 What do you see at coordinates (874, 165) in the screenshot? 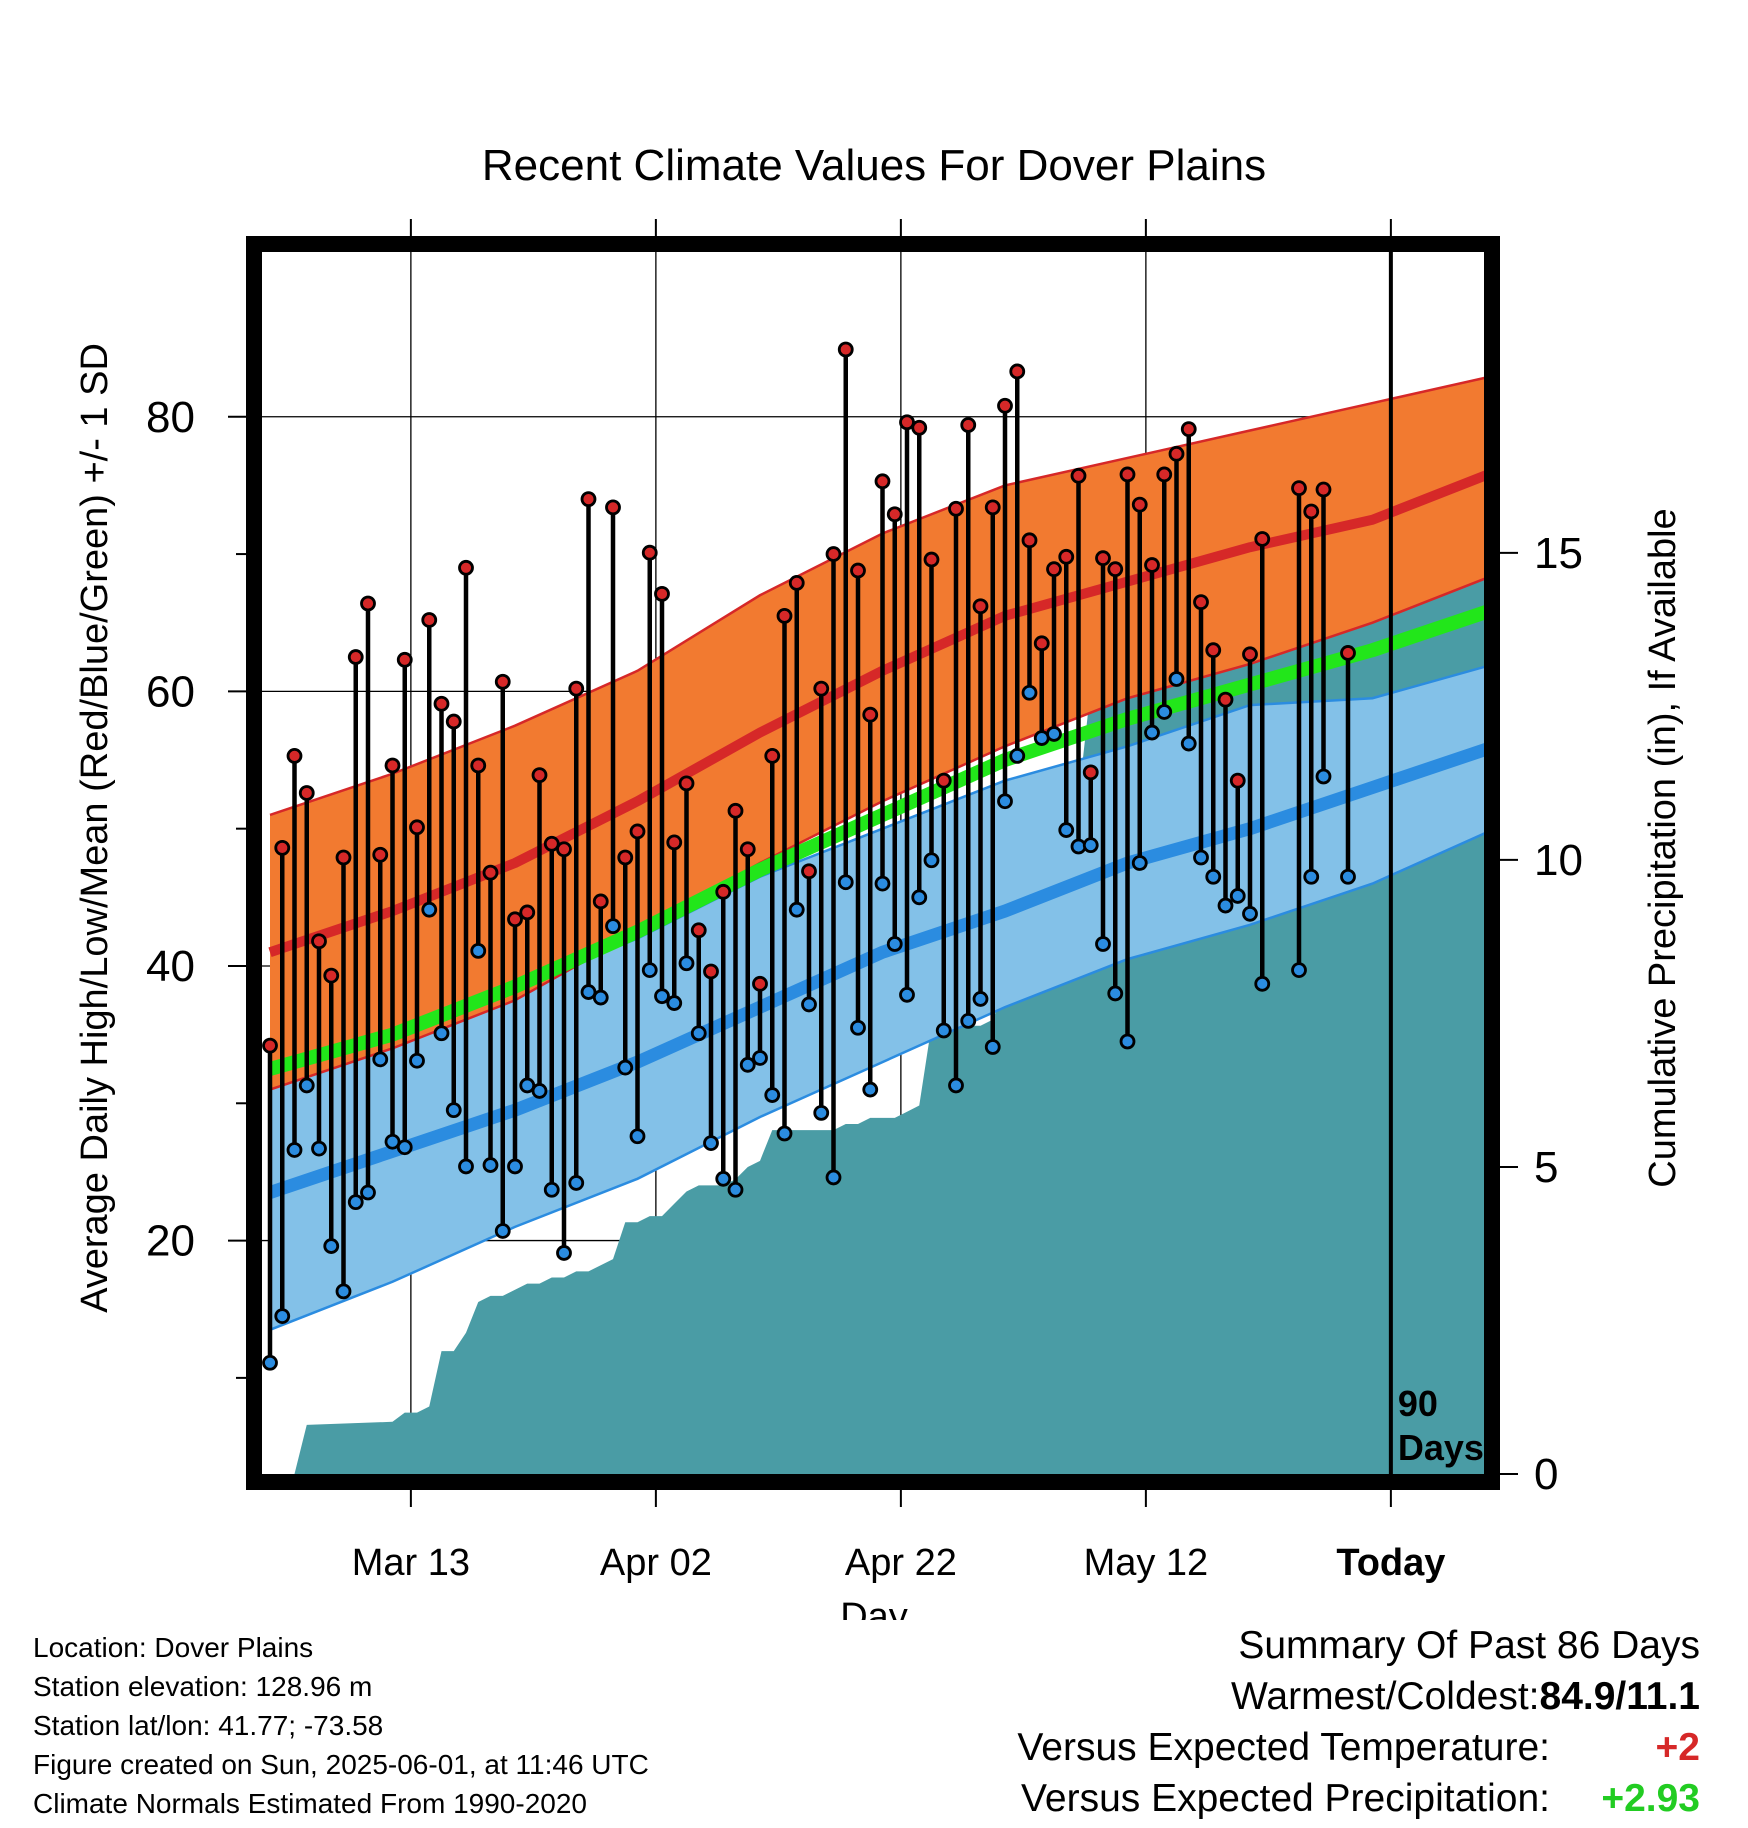
I see `chart-title: Recent Climate Values For Dover Plains` at bounding box center [874, 165].